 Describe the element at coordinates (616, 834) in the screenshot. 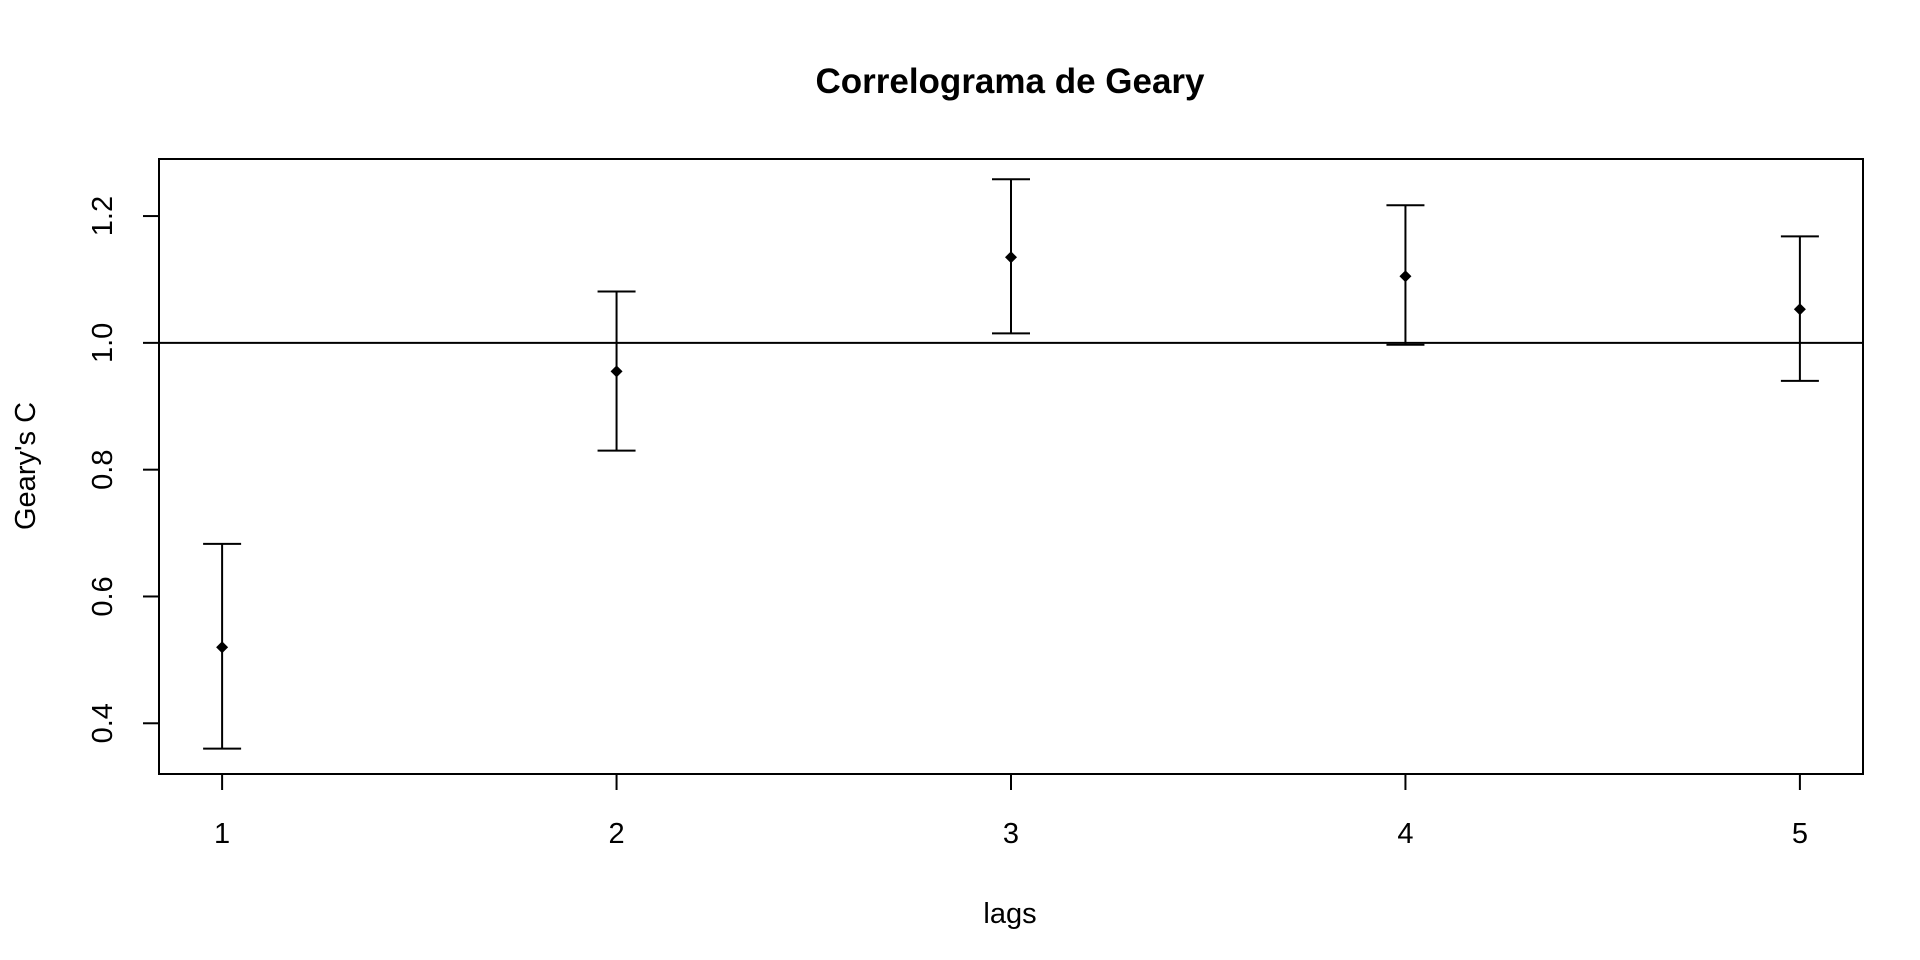

I see `x-tick-label-2: 2` at that location.